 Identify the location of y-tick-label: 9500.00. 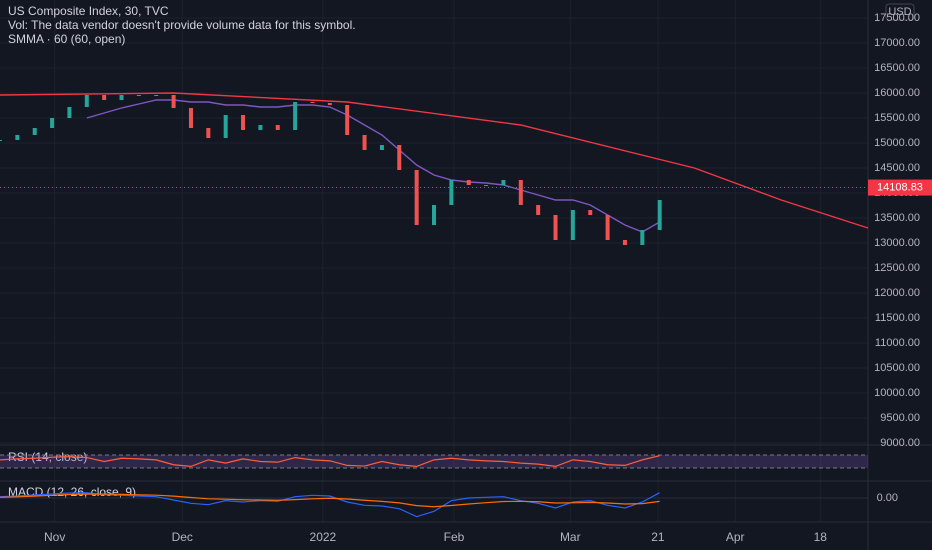
(900, 418).